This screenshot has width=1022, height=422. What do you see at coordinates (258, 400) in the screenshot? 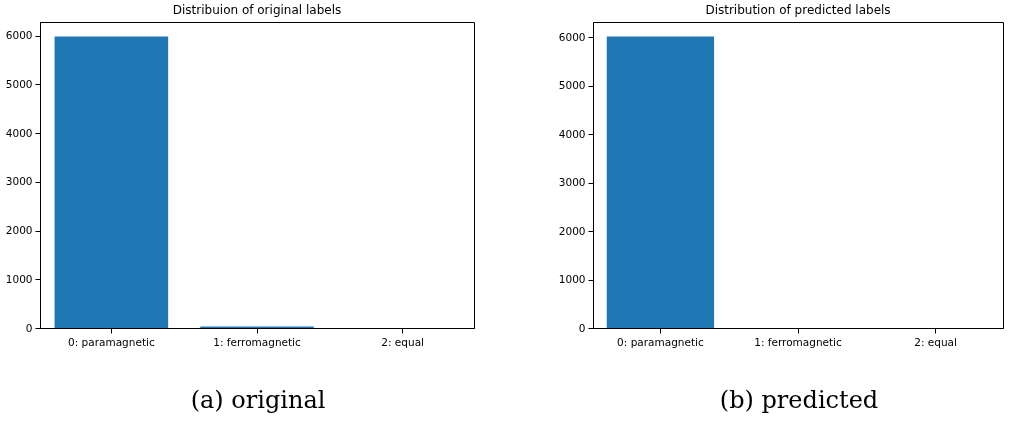
I see `text: (a) original` at bounding box center [258, 400].